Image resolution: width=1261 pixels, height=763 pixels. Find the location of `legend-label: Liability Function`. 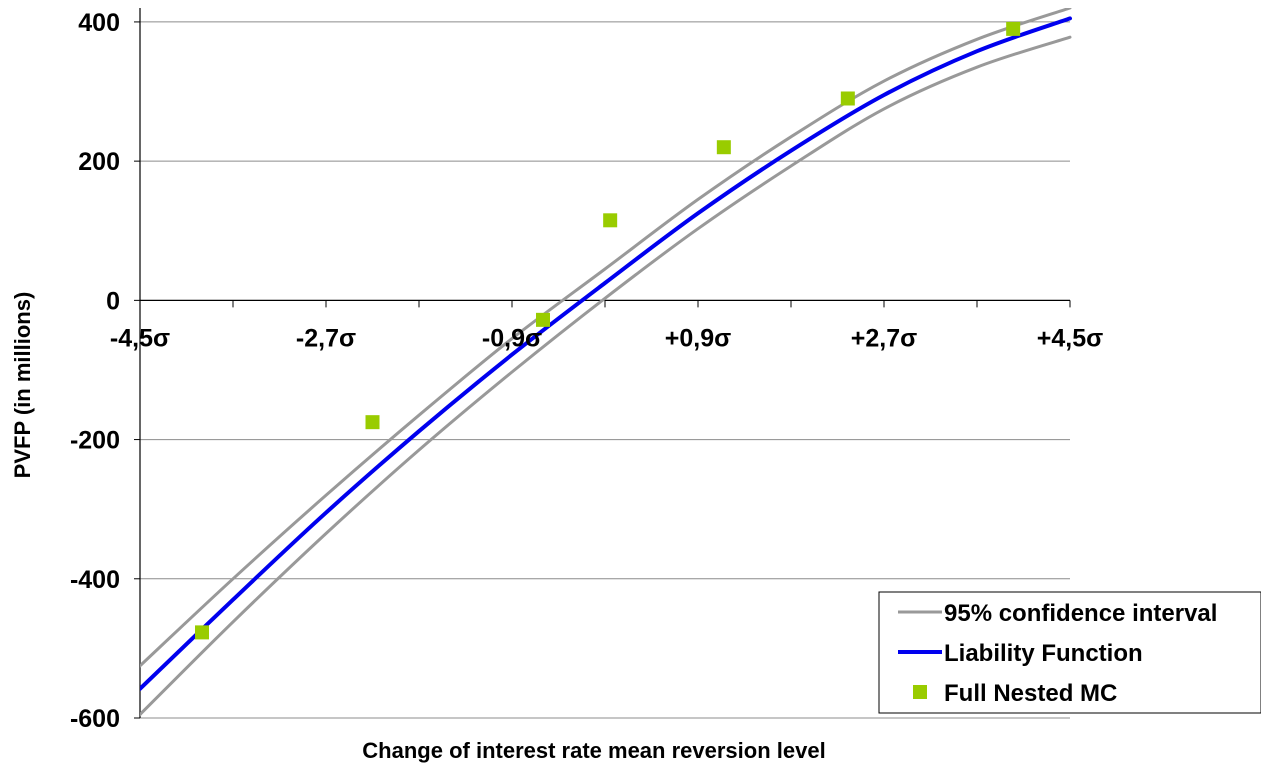

legend-label: Liability Function is located at coordinates (1043, 653).